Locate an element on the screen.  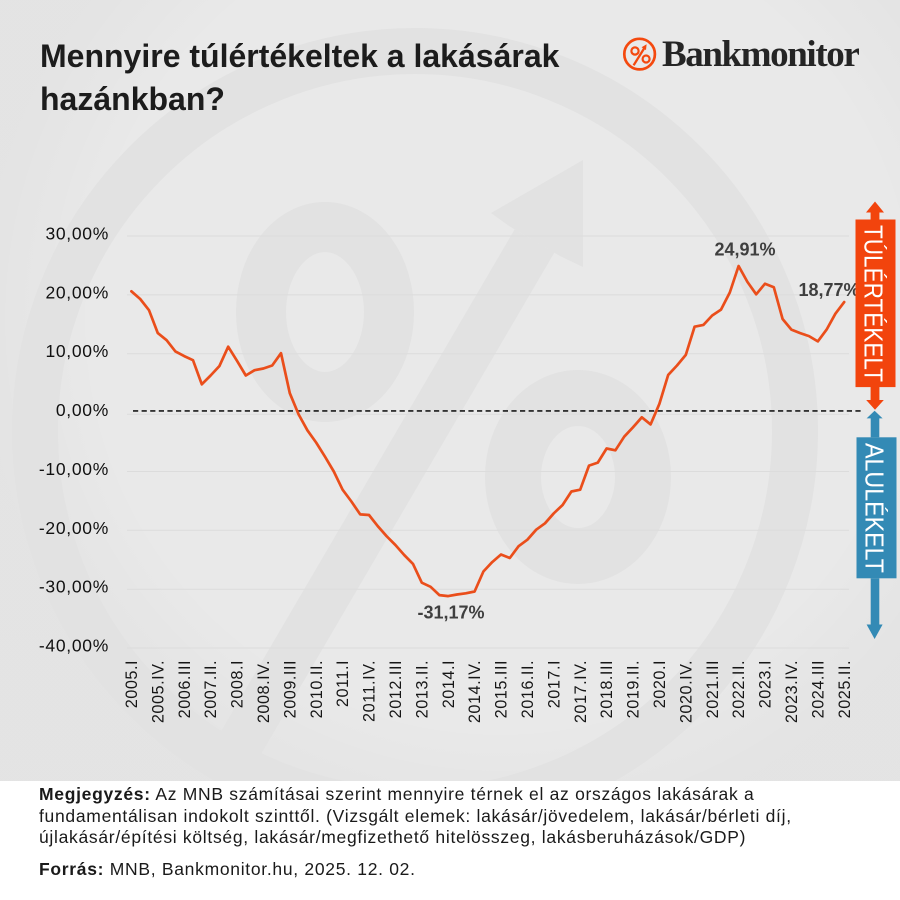
svg-text: 2009.III is located at coordinates (290, 689).